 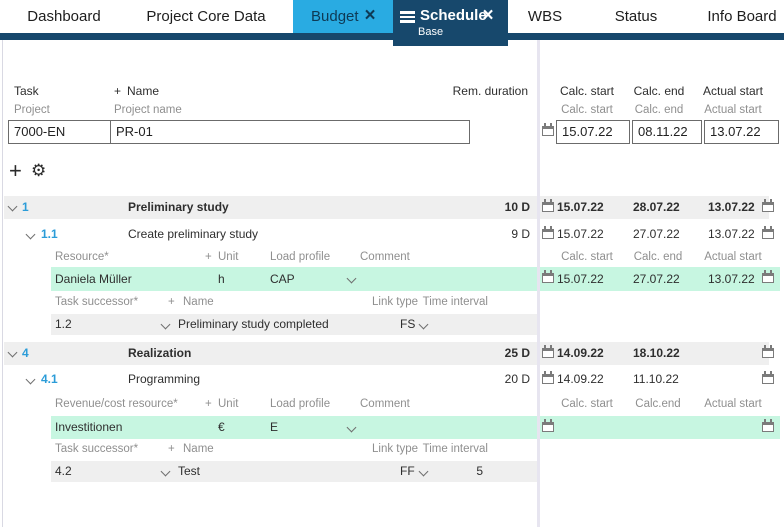 I want to click on task-number: 1.1, so click(x=49, y=234).